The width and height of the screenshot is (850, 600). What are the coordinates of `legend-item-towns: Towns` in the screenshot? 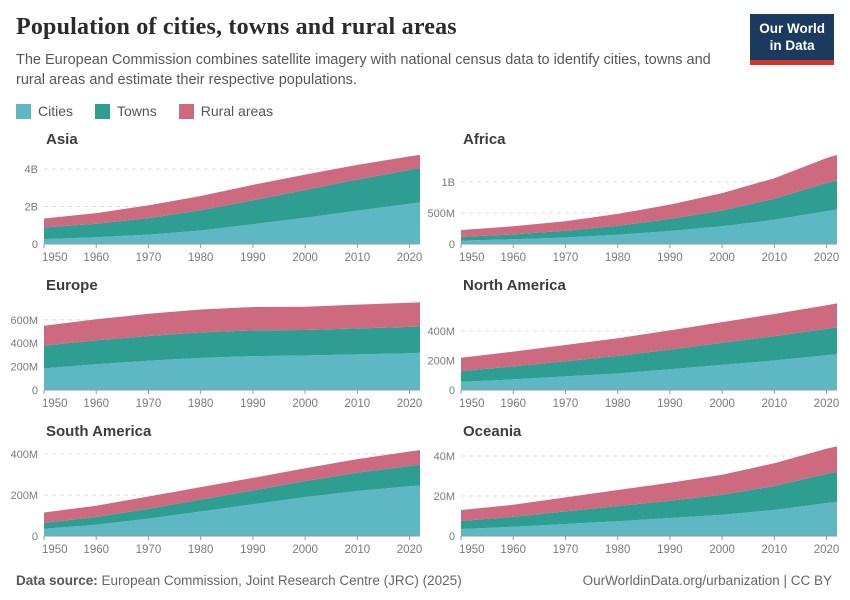 It's located at (126, 111).